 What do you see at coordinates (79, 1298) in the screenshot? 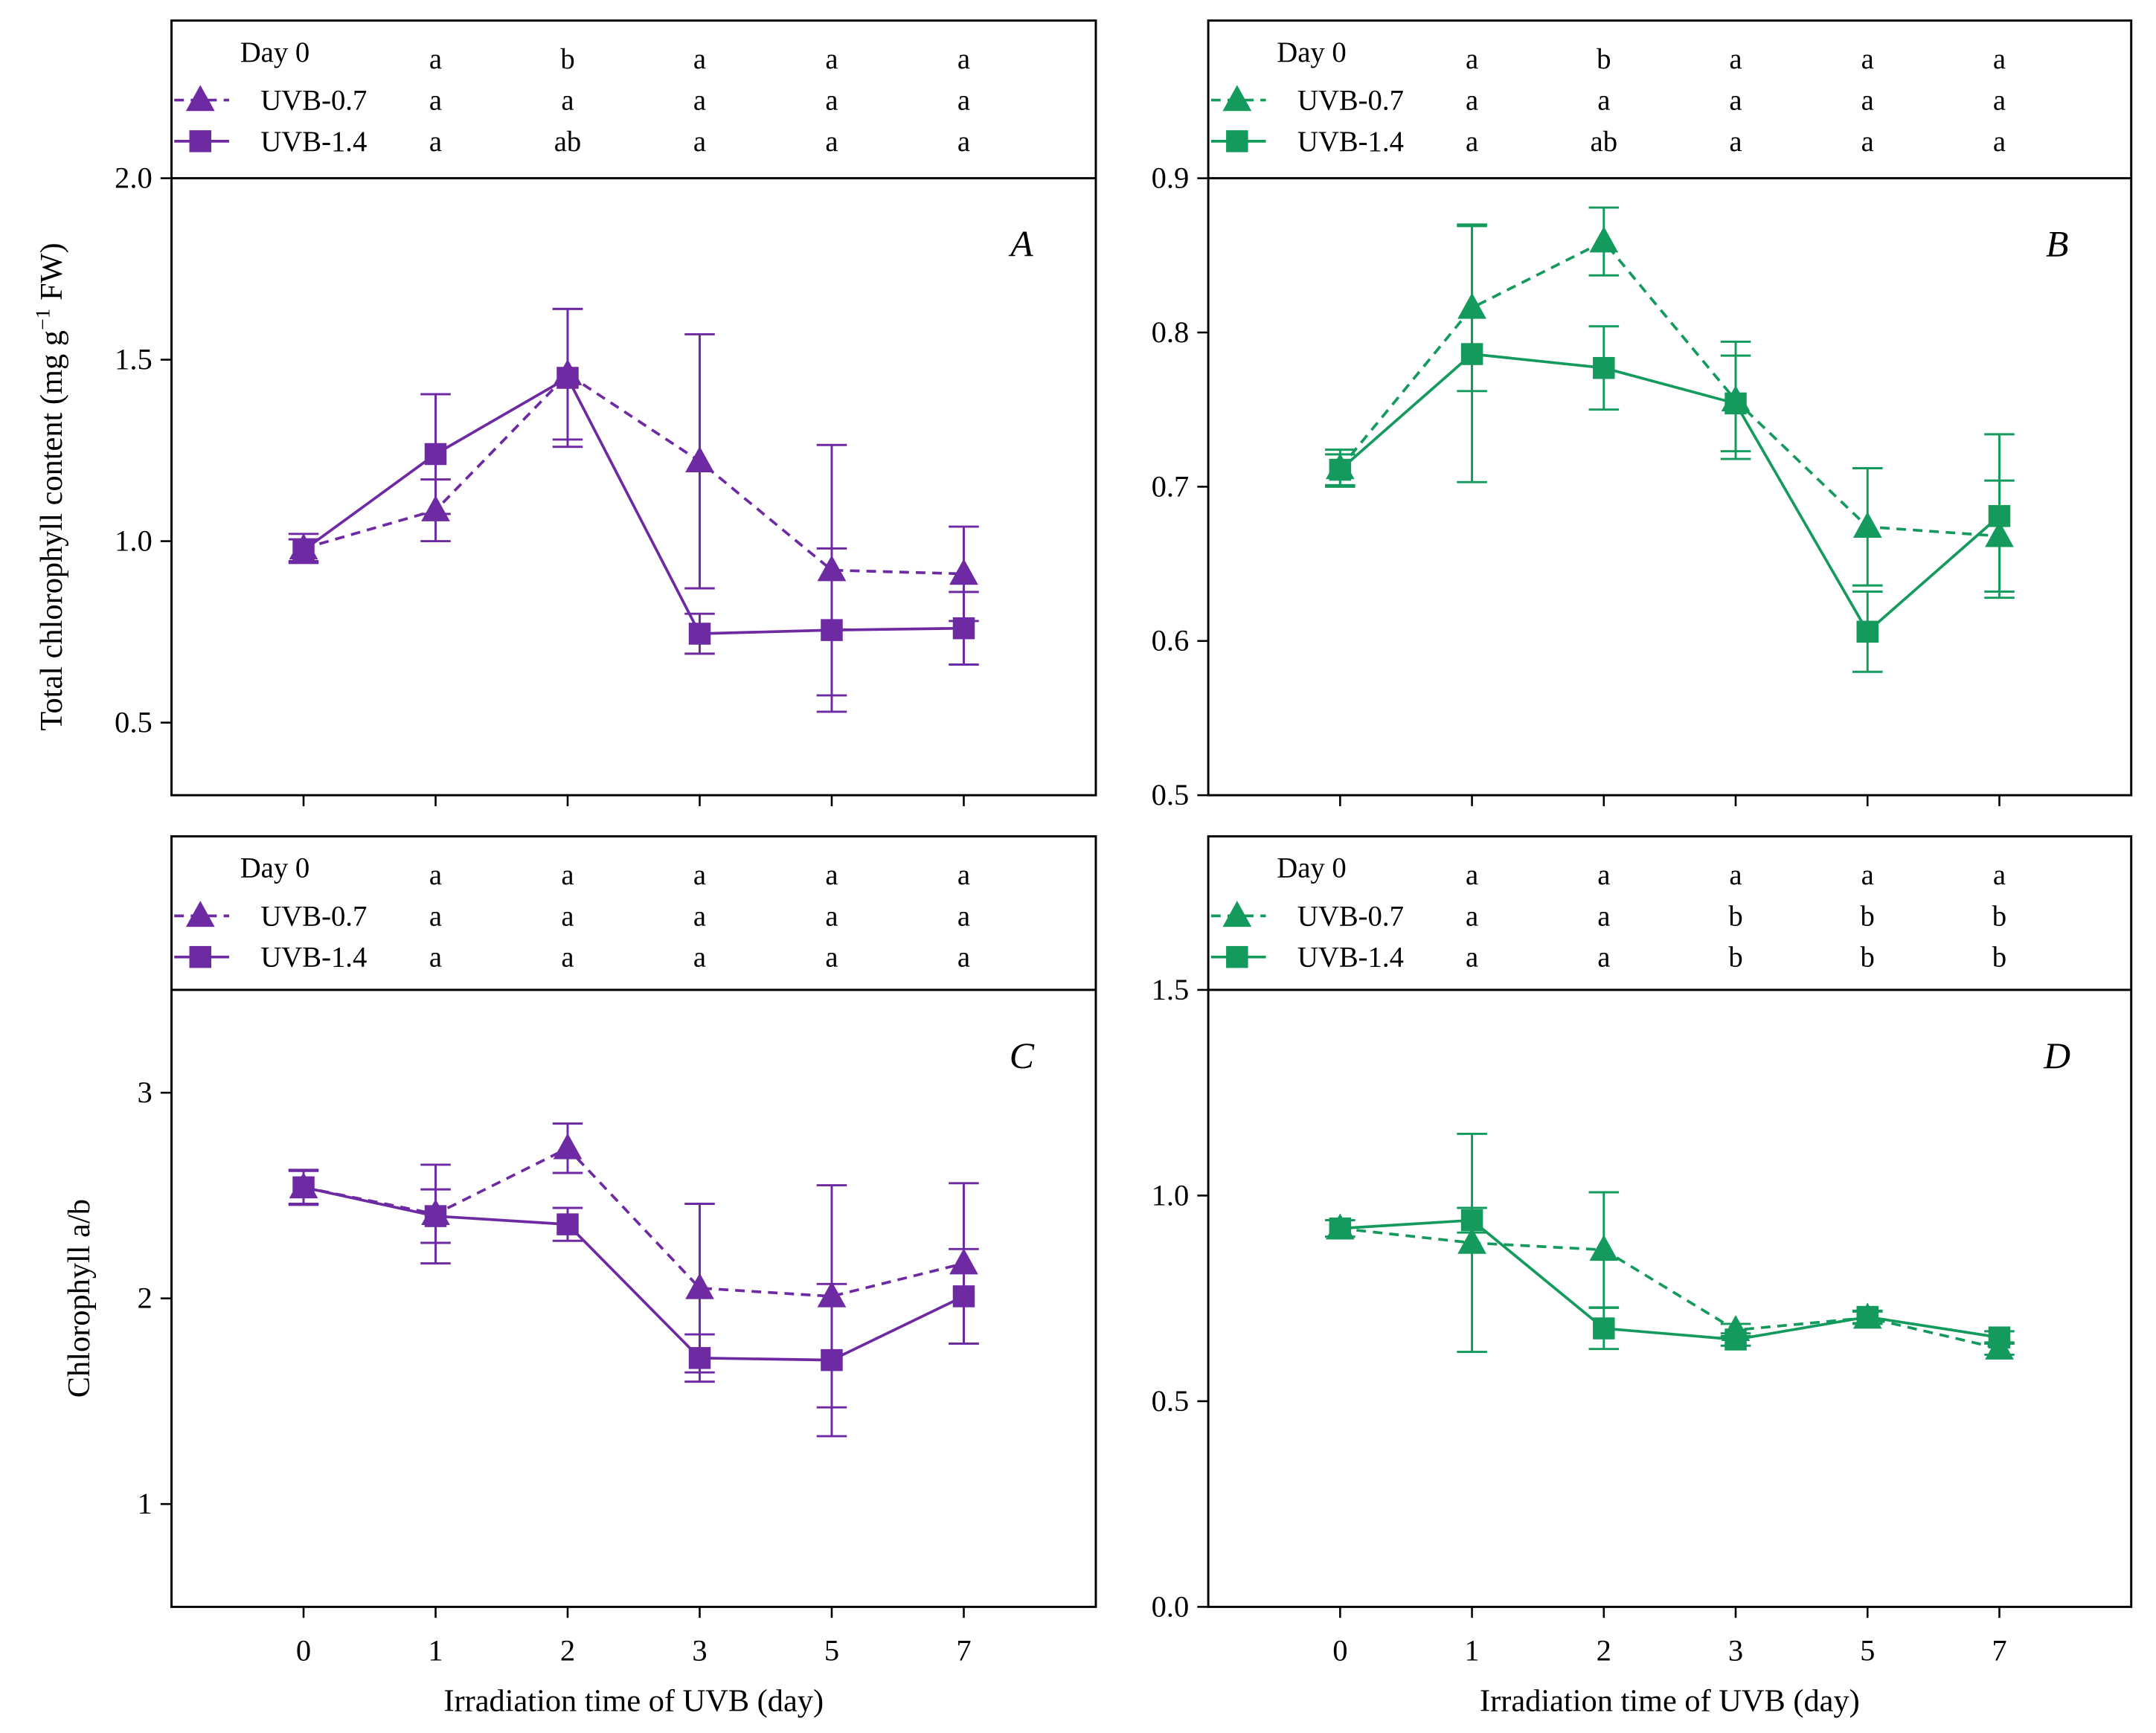
I see `y-axis-label: Chlorophyll a/b` at bounding box center [79, 1298].